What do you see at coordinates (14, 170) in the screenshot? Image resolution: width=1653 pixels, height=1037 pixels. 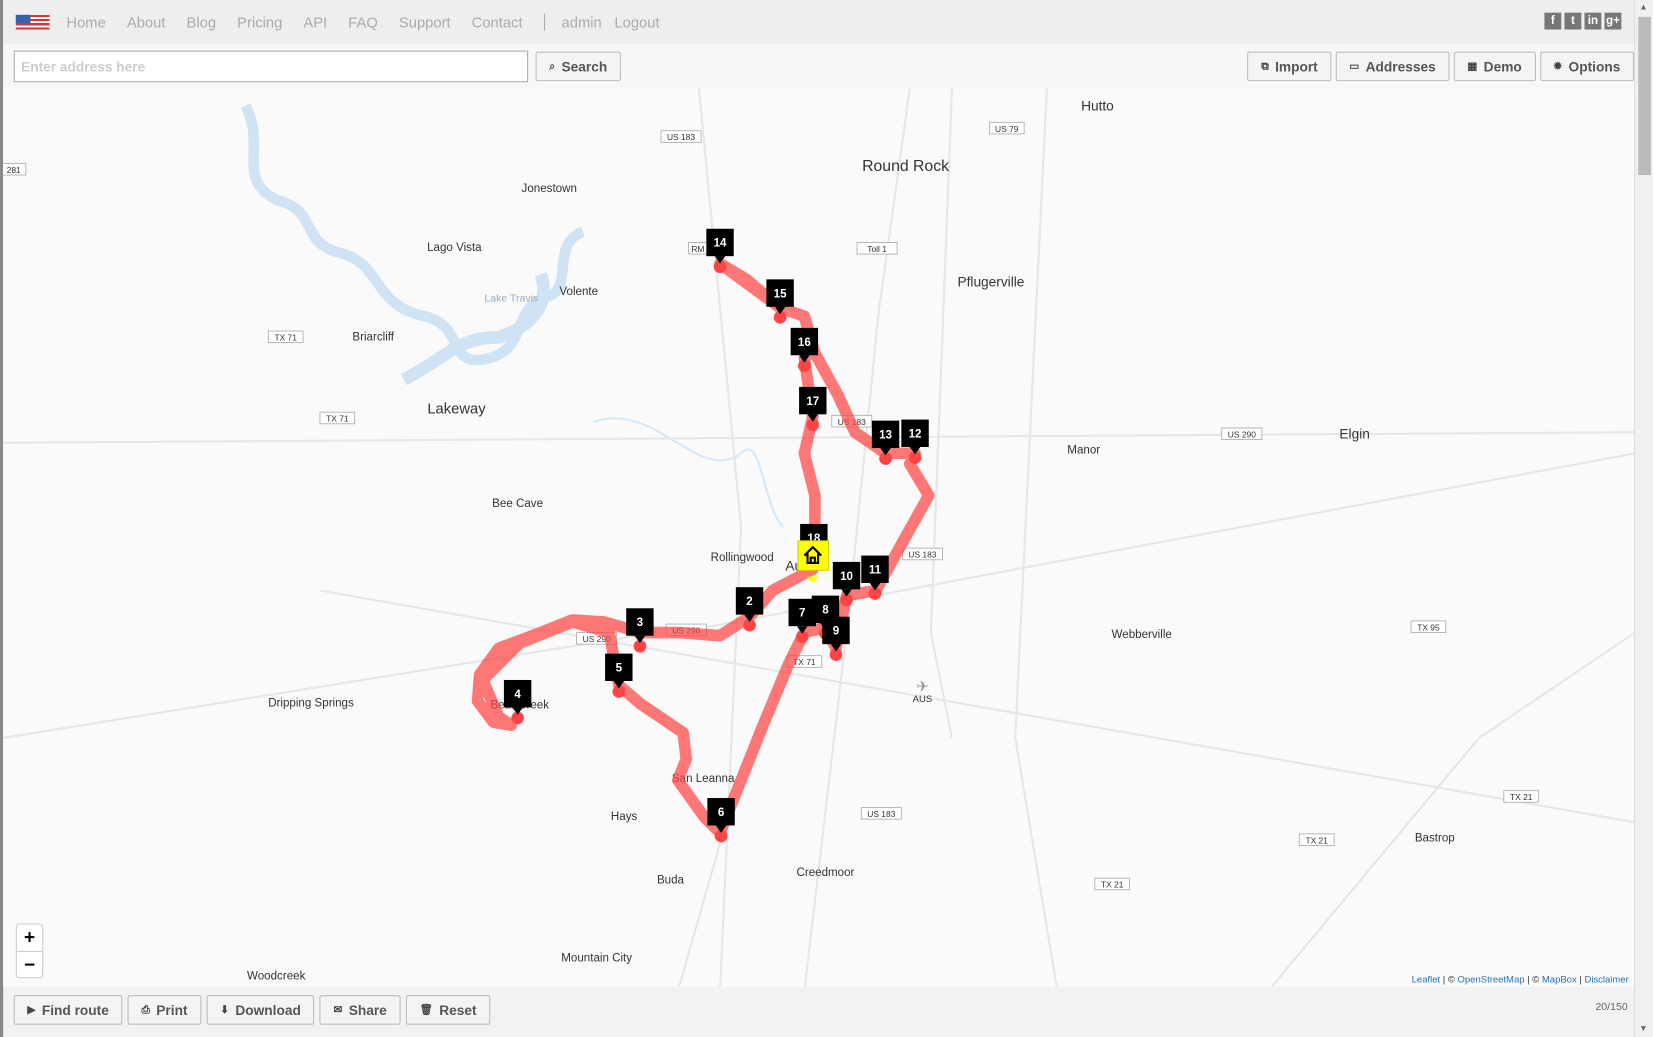 I see `road-shield-label: 281` at bounding box center [14, 170].